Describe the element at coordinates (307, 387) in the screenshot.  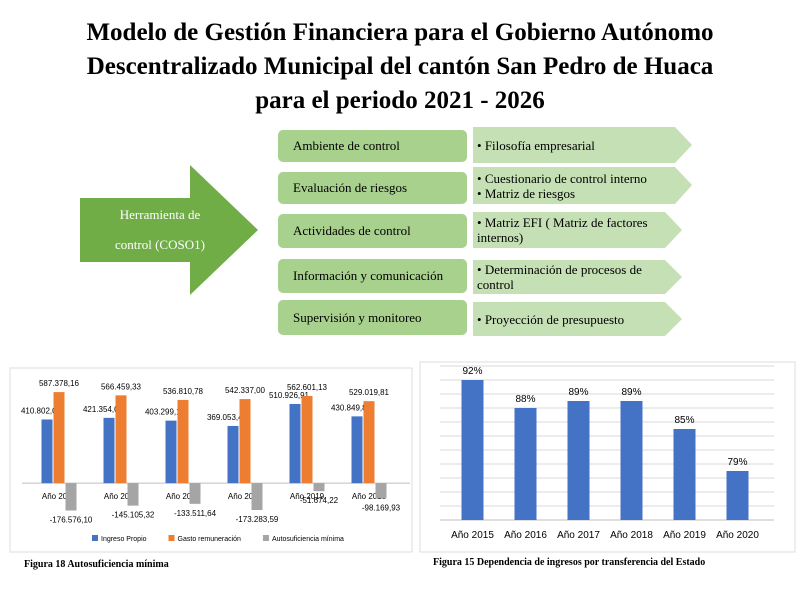
I see `value-label: 562.601,13` at that location.